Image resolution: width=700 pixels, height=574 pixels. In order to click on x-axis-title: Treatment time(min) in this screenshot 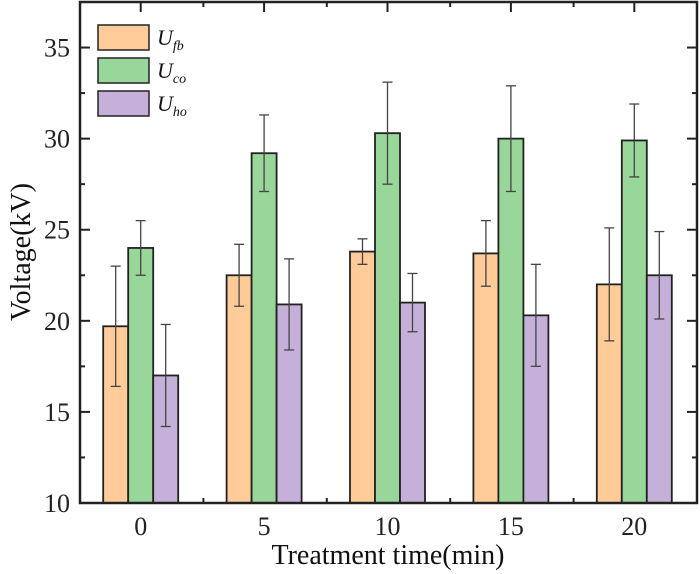, I will do `click(387, 555)`.